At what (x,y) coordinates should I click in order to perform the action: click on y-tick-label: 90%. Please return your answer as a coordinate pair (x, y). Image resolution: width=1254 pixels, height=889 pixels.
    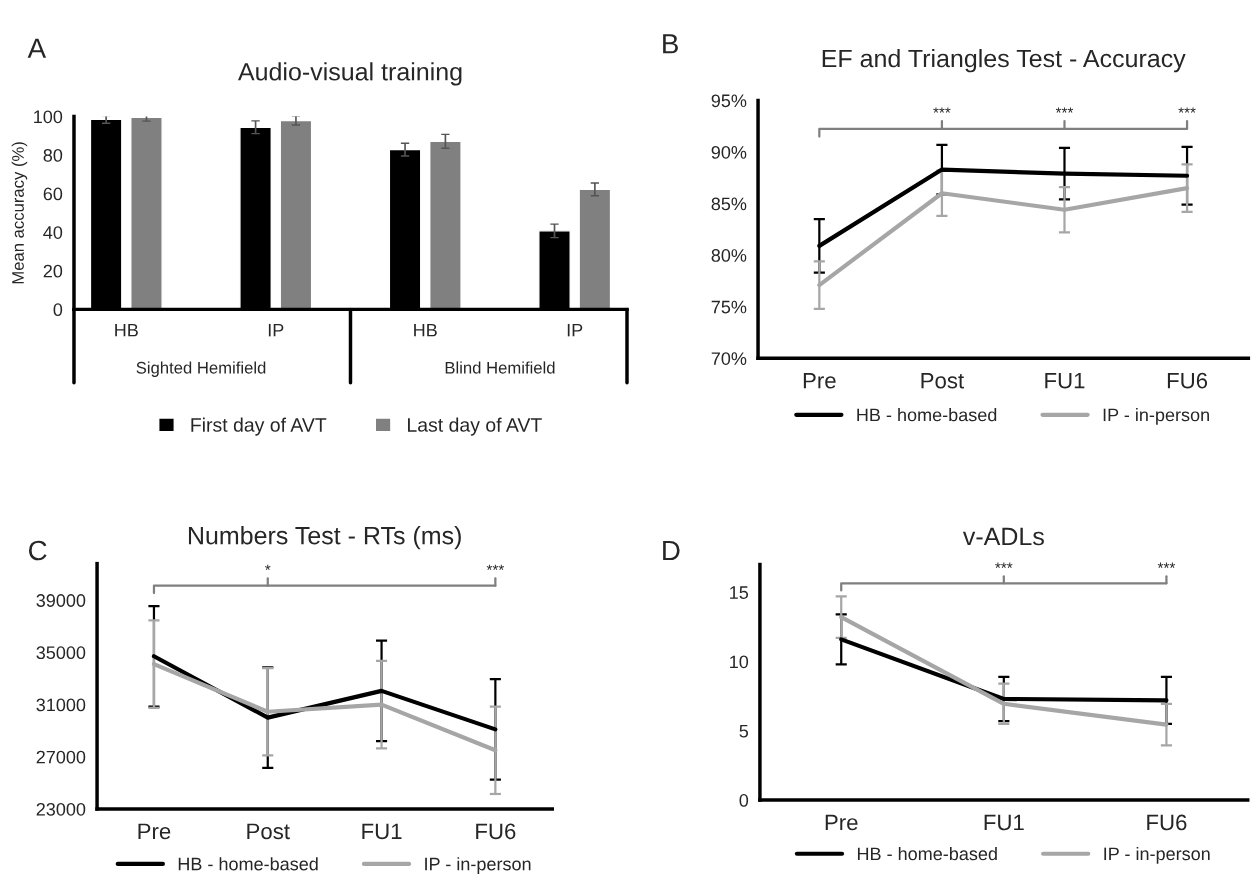
    Looking at the image, I should click on (729, 152).